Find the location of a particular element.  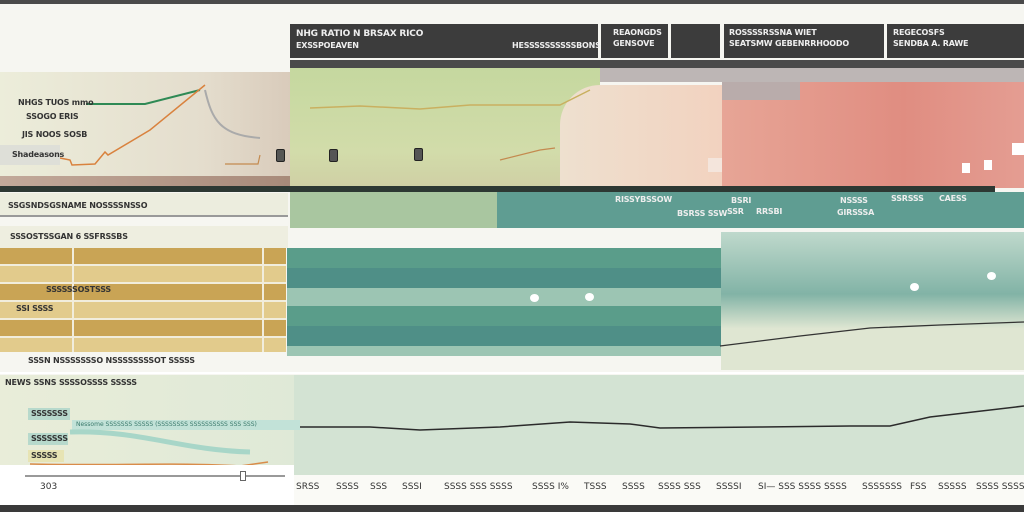

panel5-title: REGECOSFS is located at coordinates (919, 32).